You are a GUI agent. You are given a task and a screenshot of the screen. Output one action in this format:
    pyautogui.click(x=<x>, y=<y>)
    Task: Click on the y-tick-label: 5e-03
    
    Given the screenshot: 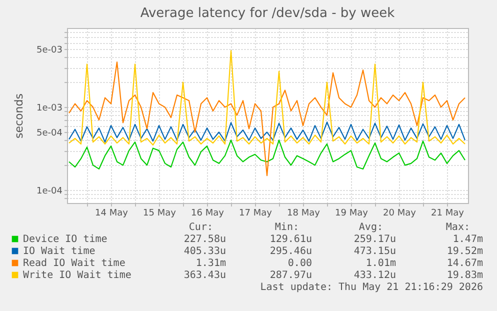 What is the action you would take?
    pyautogui.click(x=49, y=51)
    